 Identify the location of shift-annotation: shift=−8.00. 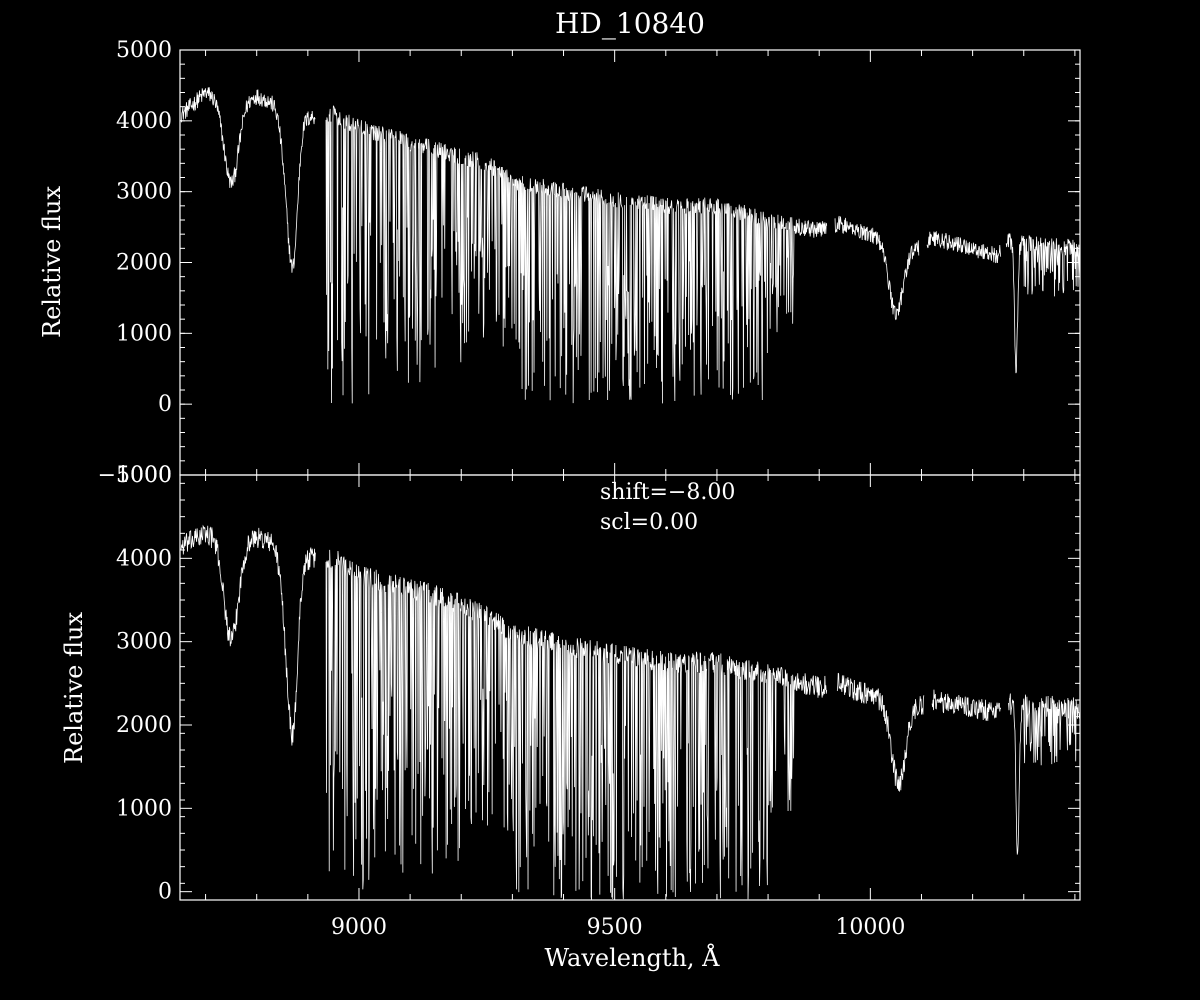
(667, 492).